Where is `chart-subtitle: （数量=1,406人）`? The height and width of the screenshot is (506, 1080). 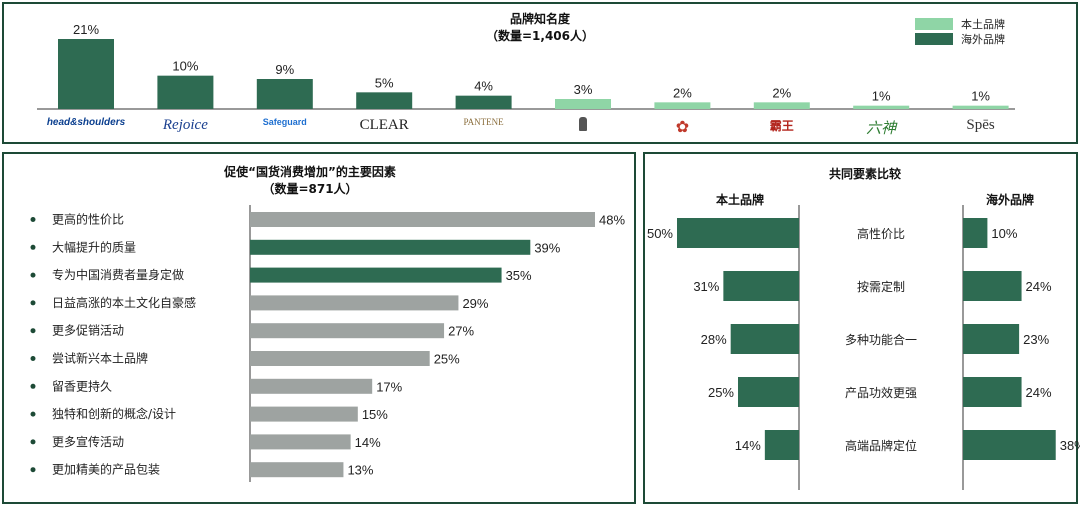
chart-subtitle: （数量=1,406人） is located at coordinates (539, 36).